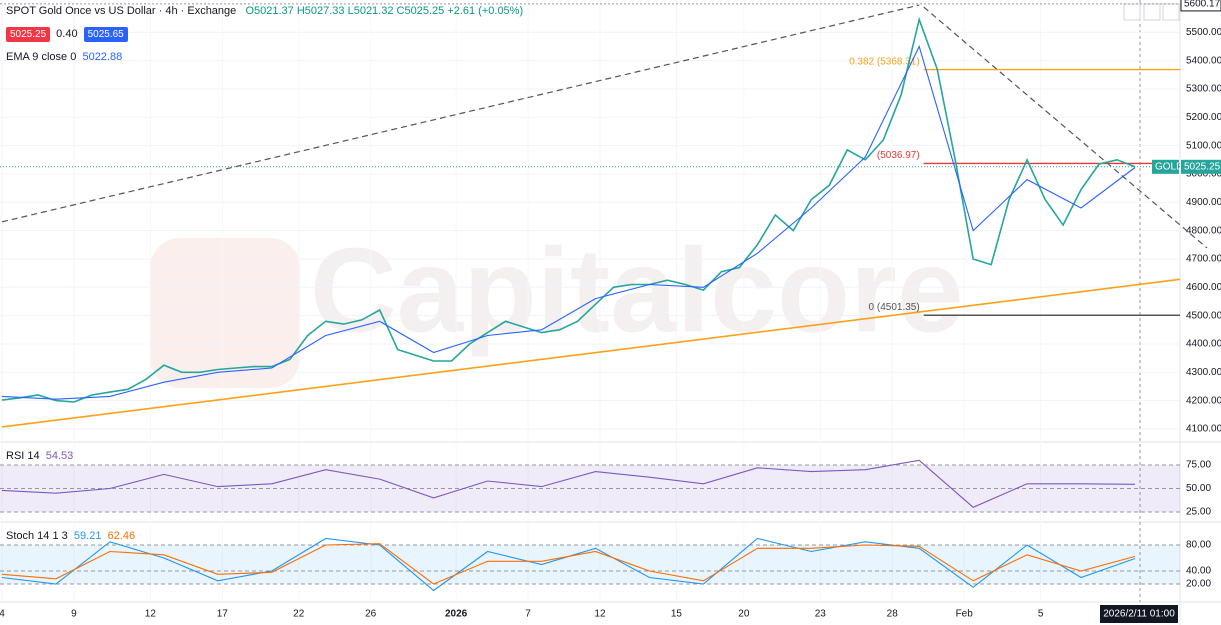 This screenshot has width=1221, height=625. I want to click on price-tag, so click(1201, 166).